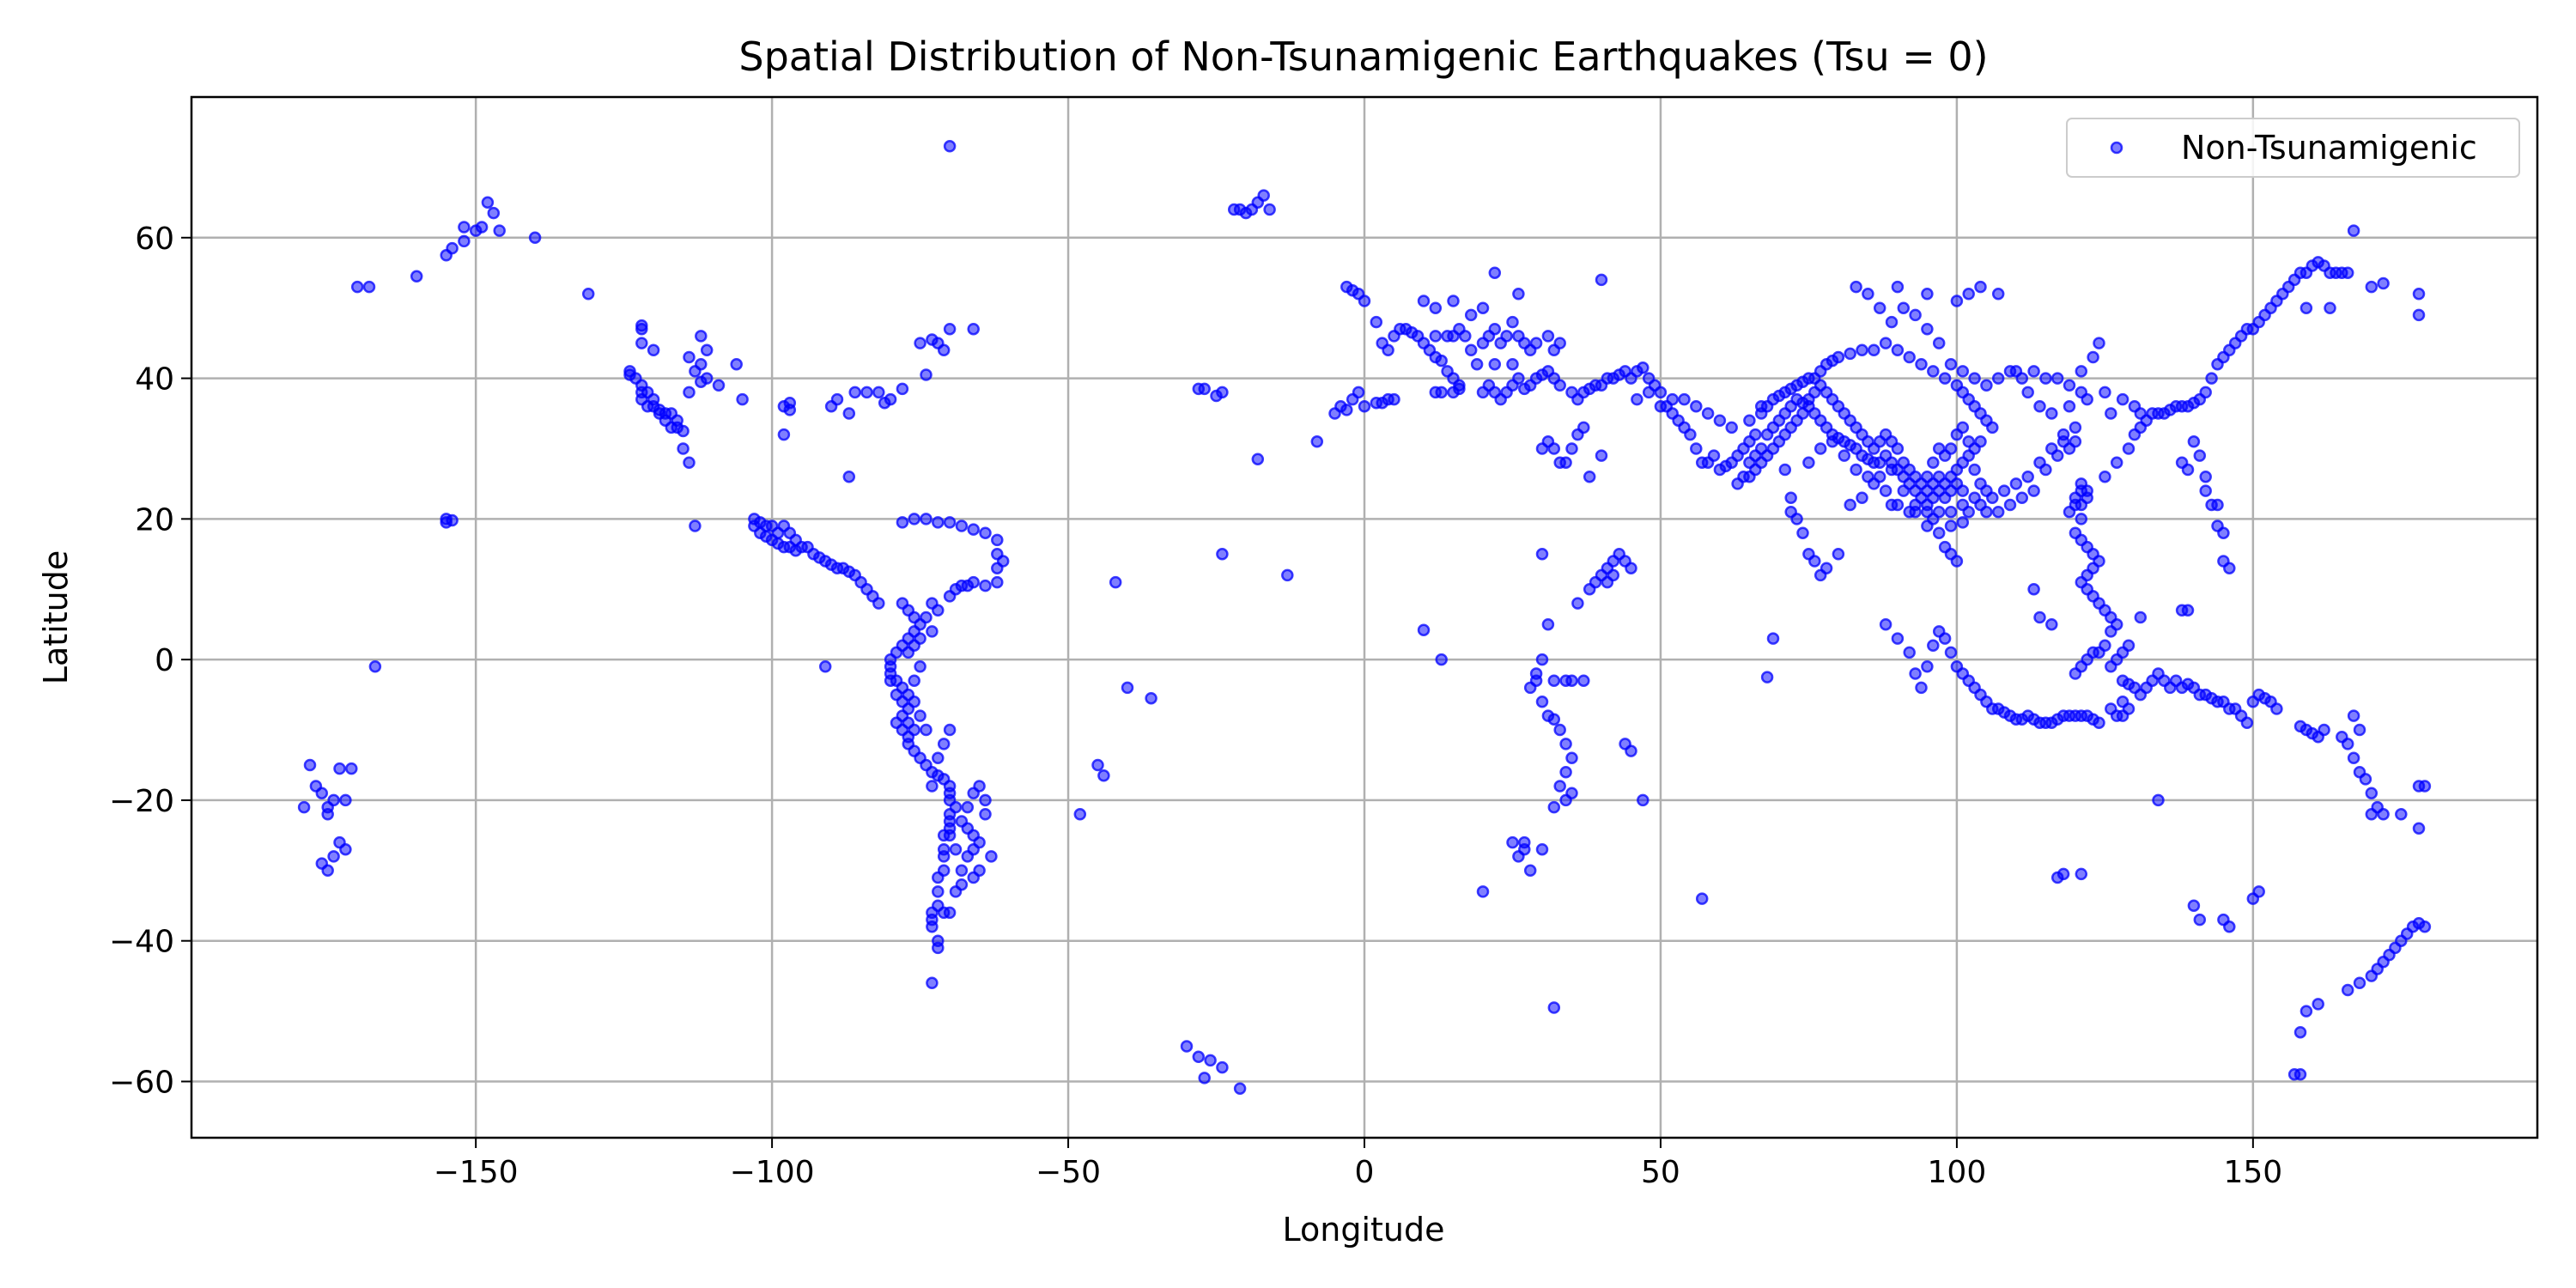 The width and height of the screenshot is (2576, 1288). I want to click on x-axis-label: Longitude, so click(1364, 1230).